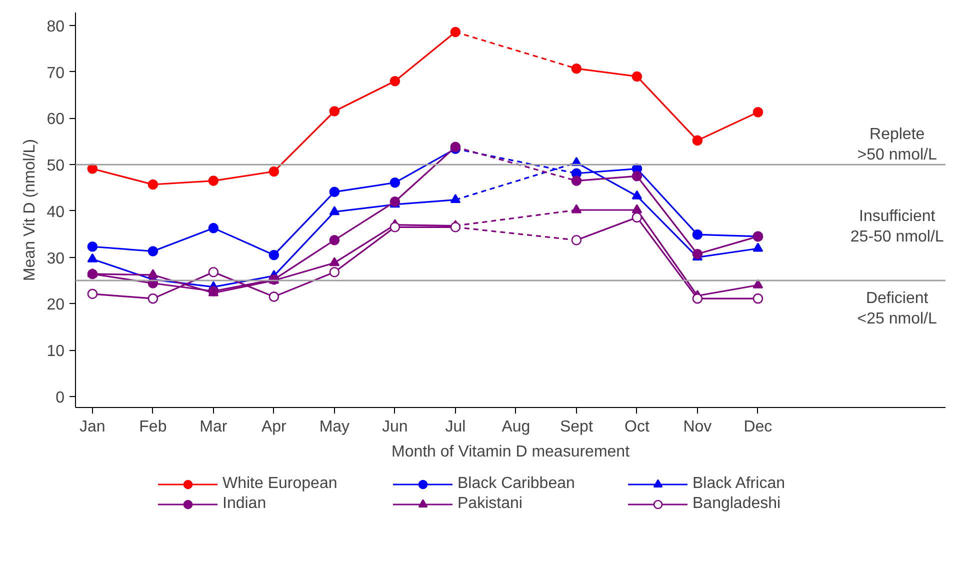 The height and width of the screenshot is (566, 965). I want to click on y-tick-label: 0, so click(60, 397).